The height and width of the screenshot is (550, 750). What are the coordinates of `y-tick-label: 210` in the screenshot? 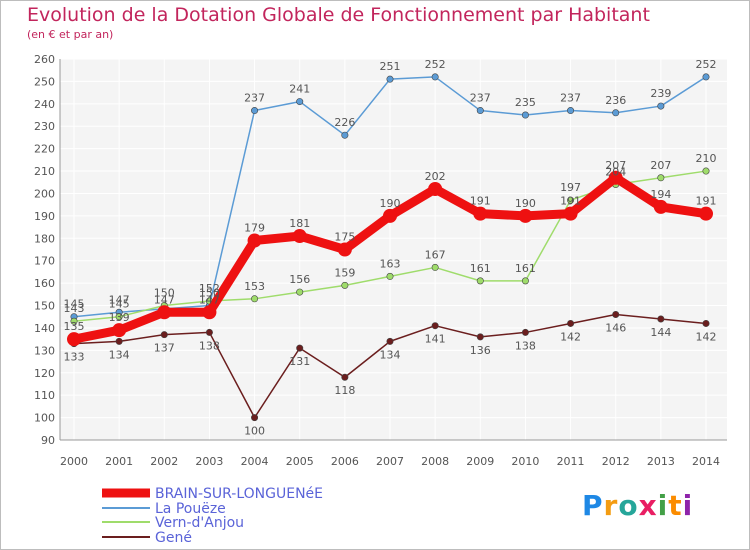 It's located at (44, 171).